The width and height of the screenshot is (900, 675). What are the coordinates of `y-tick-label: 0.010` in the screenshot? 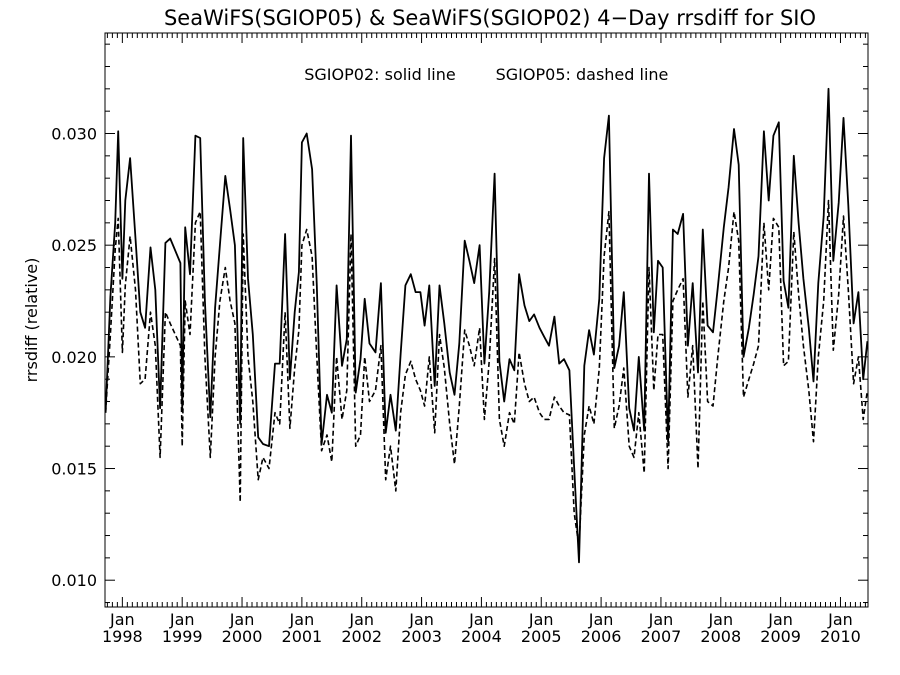 It's located at (74, 580).